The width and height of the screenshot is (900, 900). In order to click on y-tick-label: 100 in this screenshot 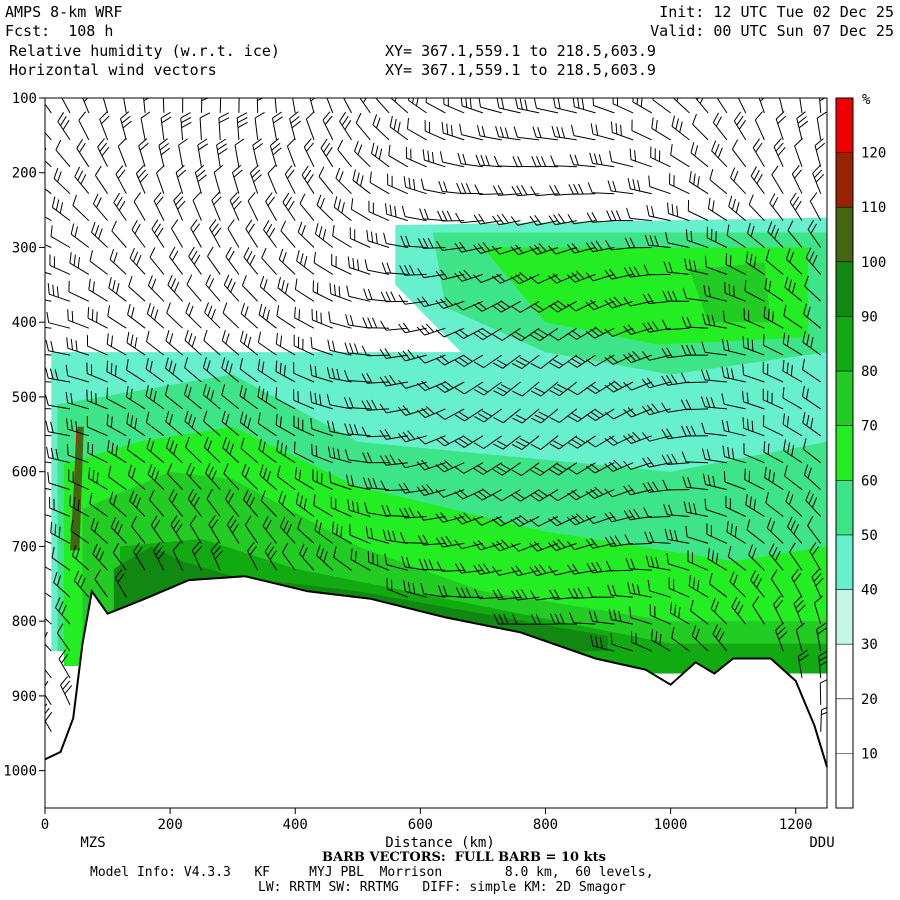, I will do `click(24, 99)`.